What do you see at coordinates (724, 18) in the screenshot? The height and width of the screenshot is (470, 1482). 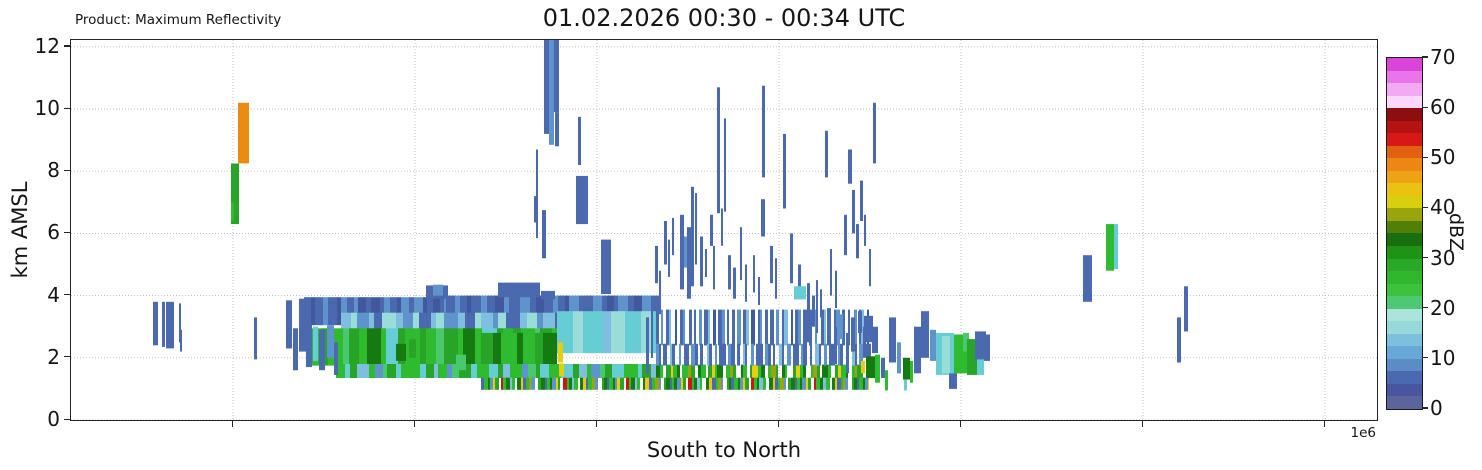 I see `chart-title: 01.02.2026 00:30 - 00:34 UTC` at bounding box center [724, 18].